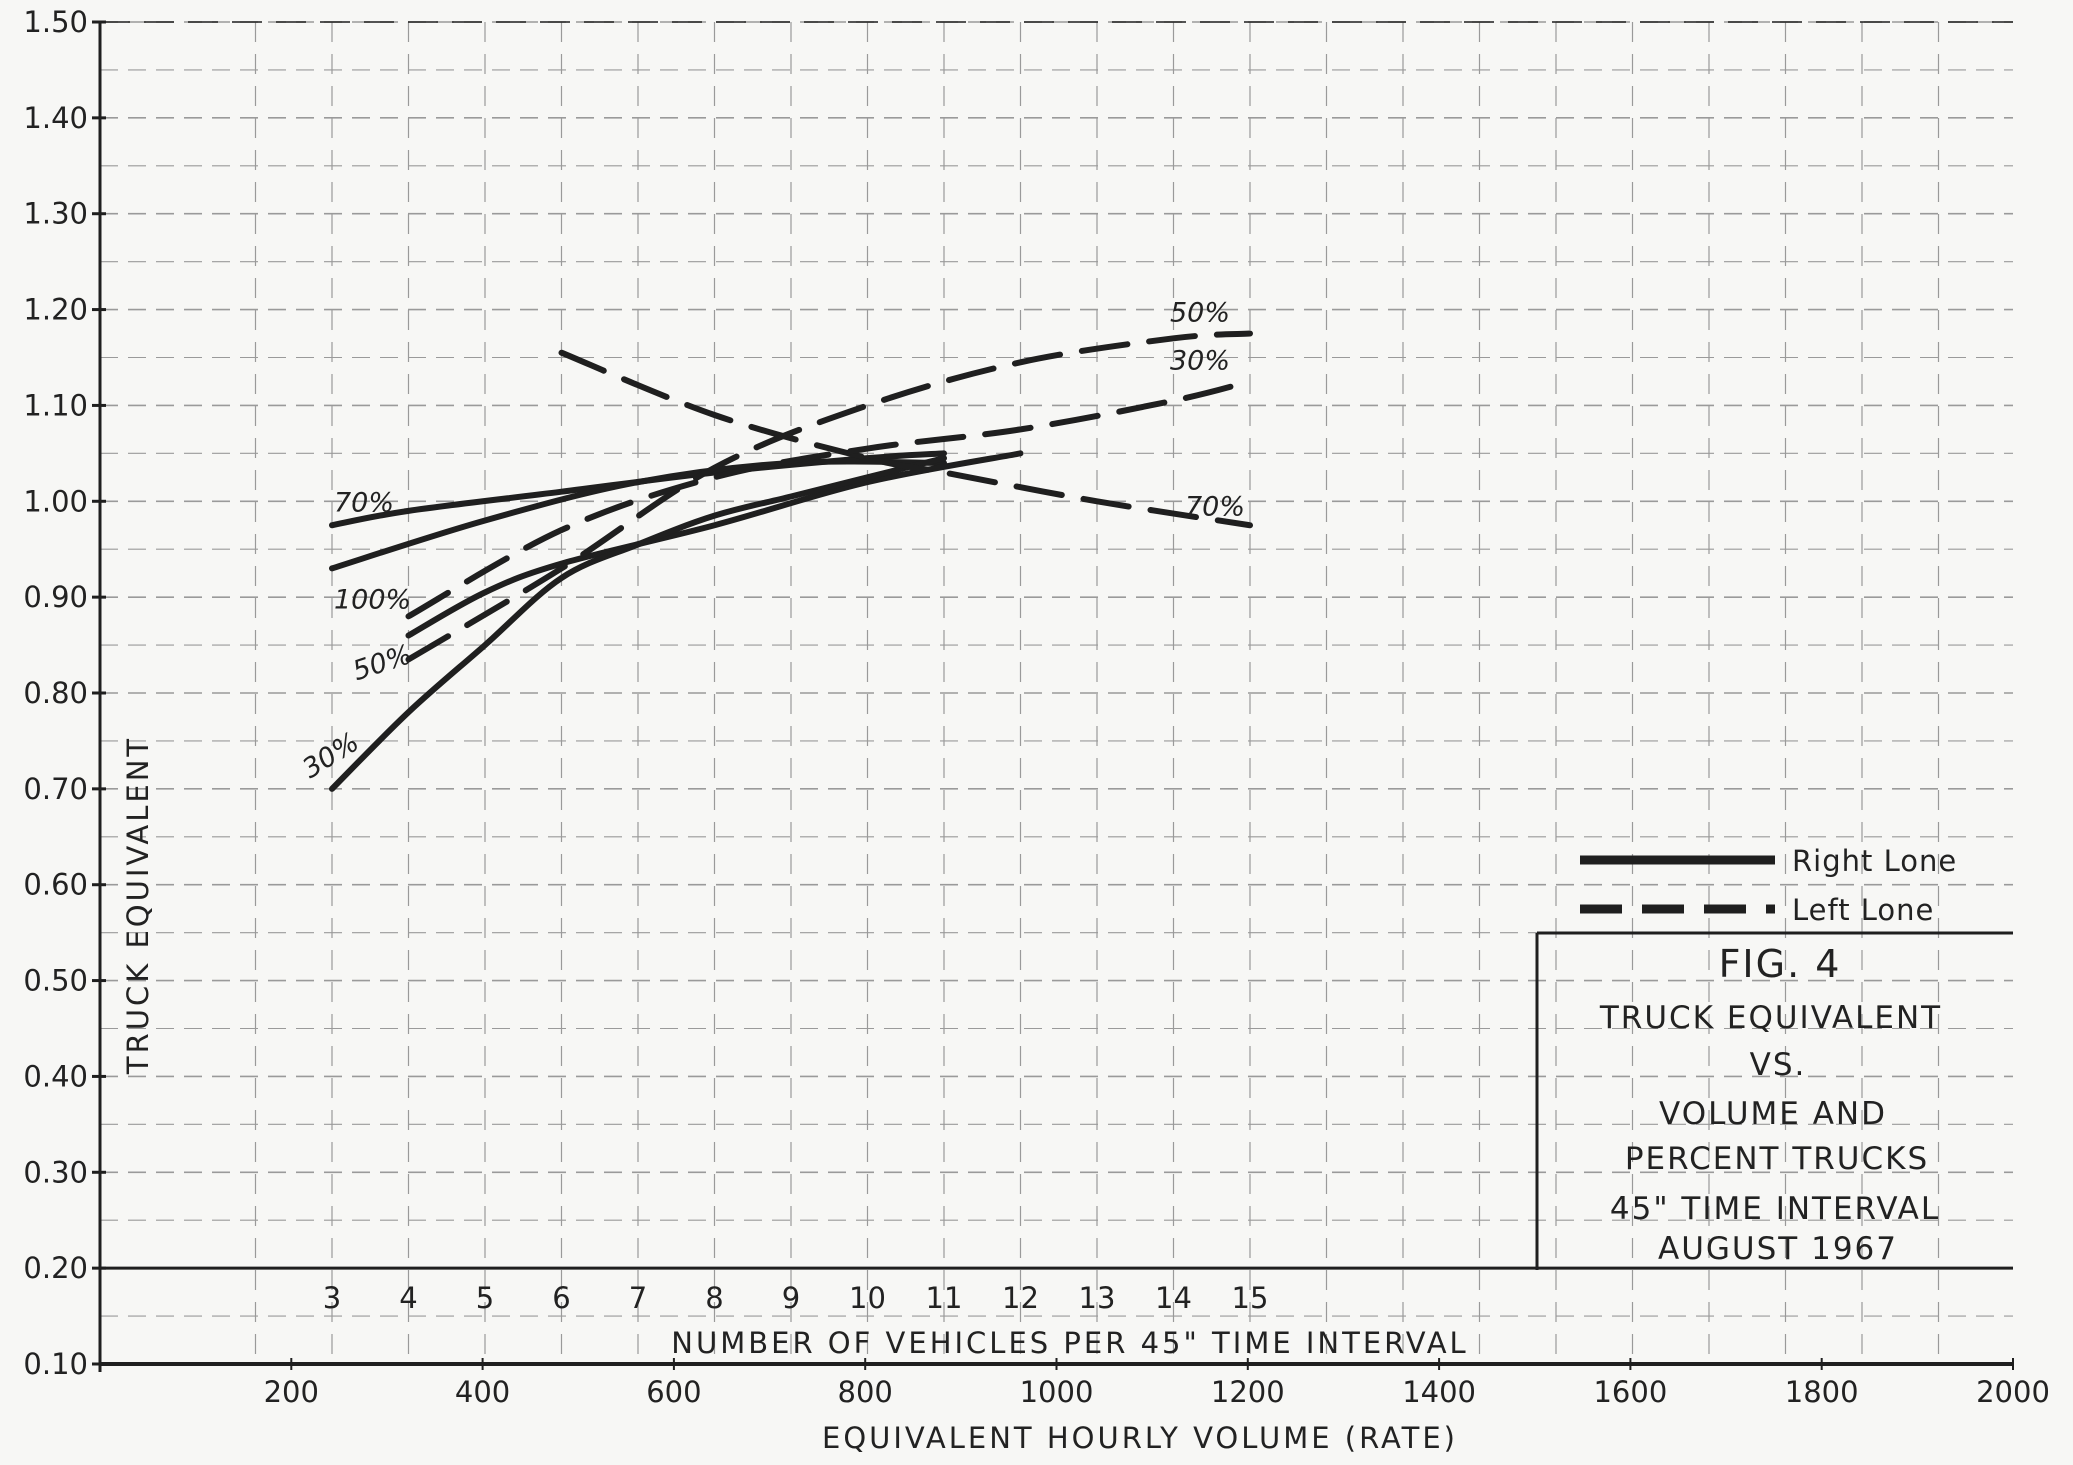 The image size is (2073, 1465). What do you see at coordinates (673, 1392) in the screenshot?
I see `volume-tick-label: 600` at bounding box center [673, 1392].